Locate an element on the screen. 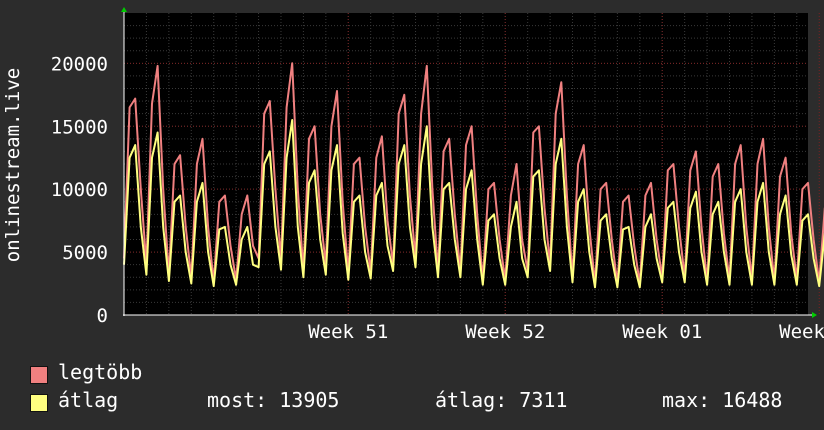 This screenshot has width=824, height=430. y-axis-title: onlinestream.live is located at coordinates (13, 165).